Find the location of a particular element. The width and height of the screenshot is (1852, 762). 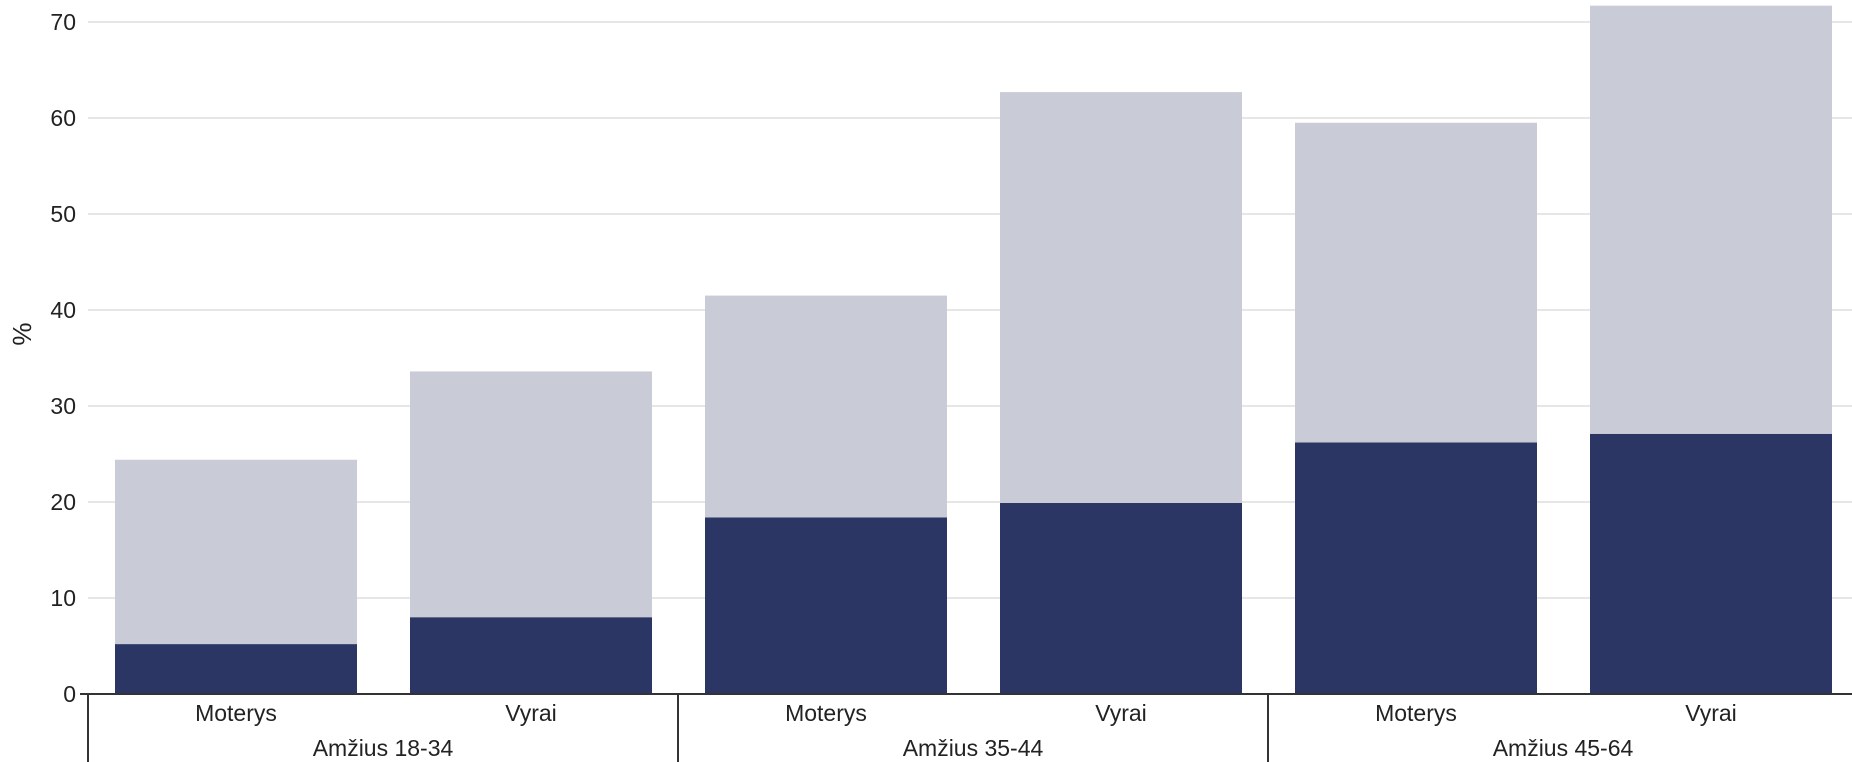

y-axis-title: % is located at coordinates (22, 333).